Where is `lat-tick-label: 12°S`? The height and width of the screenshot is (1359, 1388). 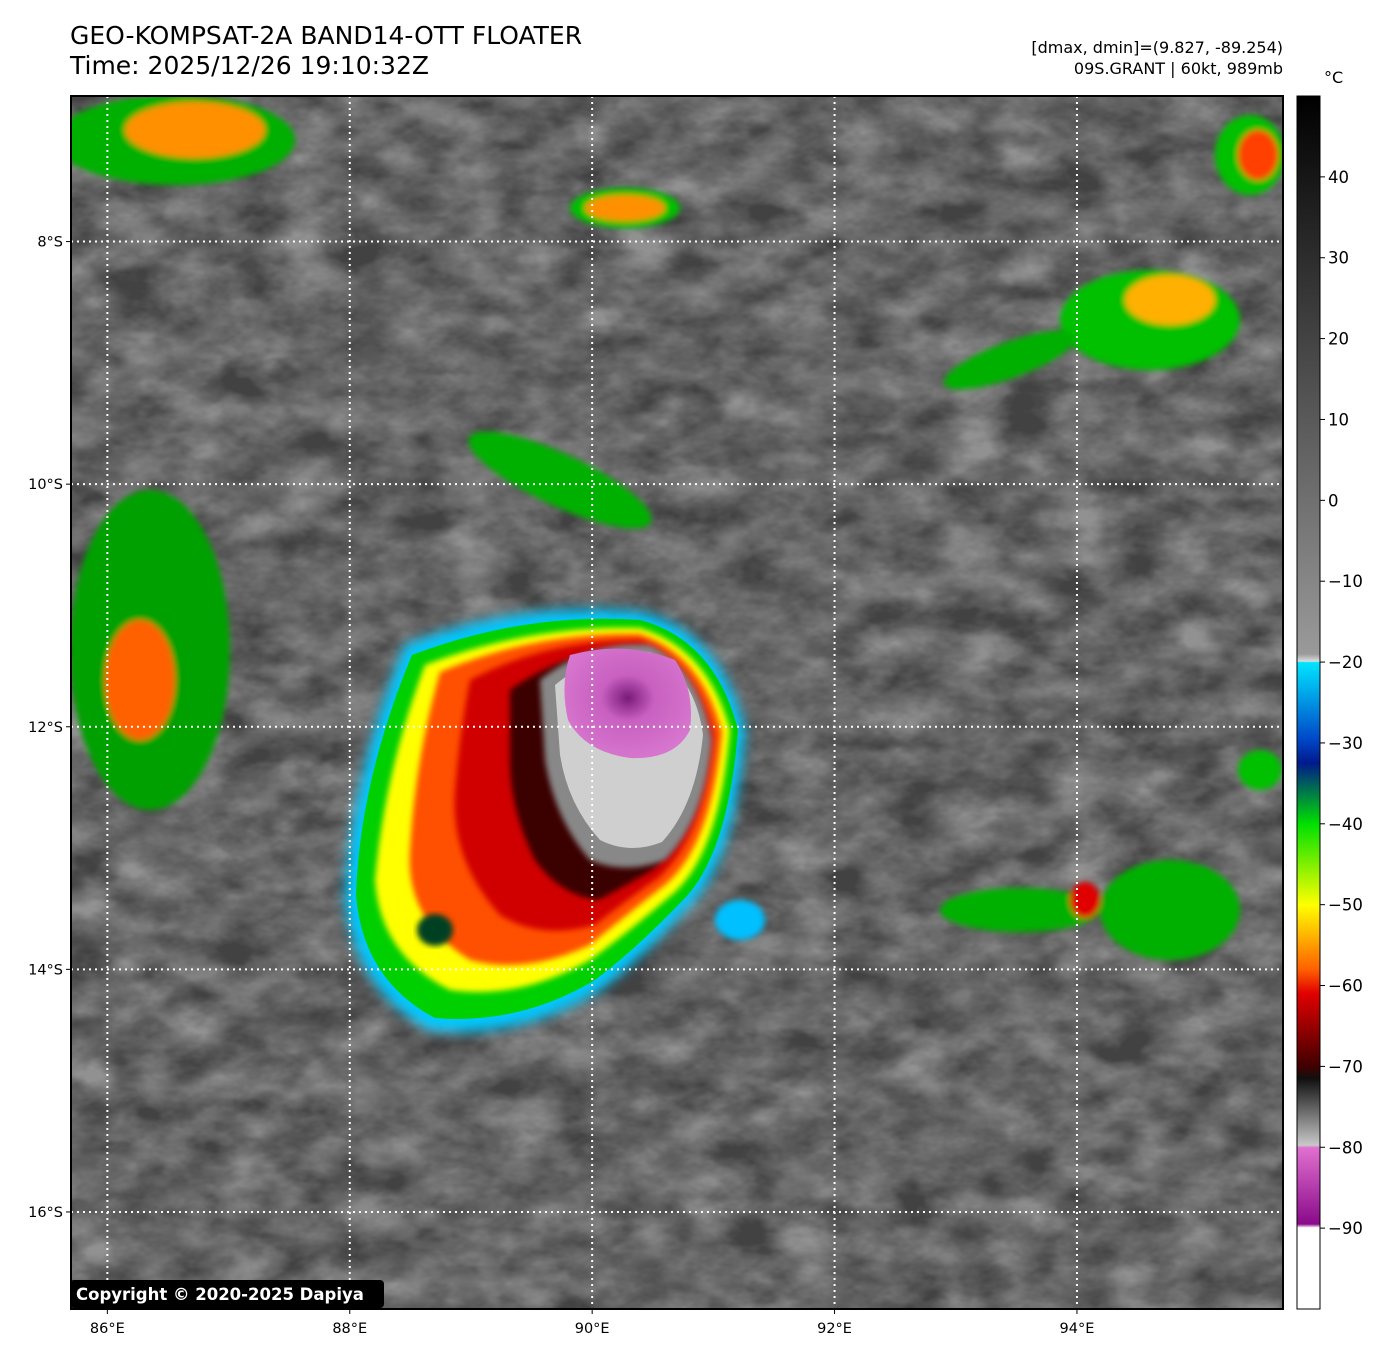 lat-tick-label: 12°S is located at coordinates (45, 728).